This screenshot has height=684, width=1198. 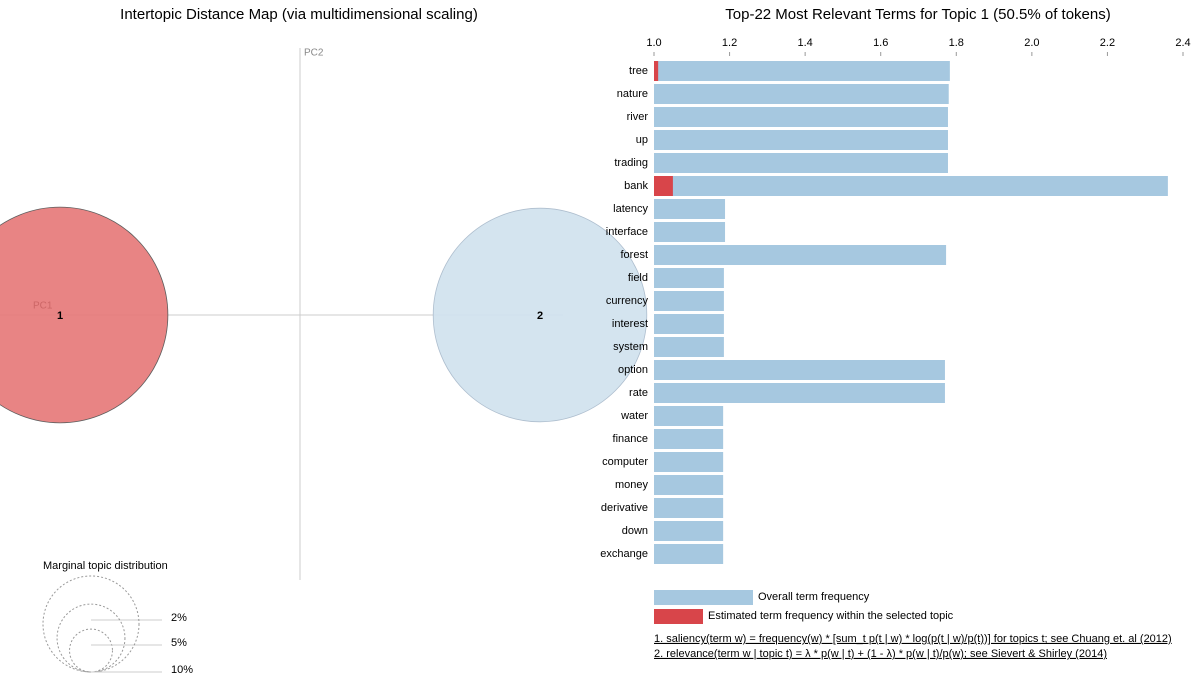 I want to click on term-label: river, so click(x=638, y=117).